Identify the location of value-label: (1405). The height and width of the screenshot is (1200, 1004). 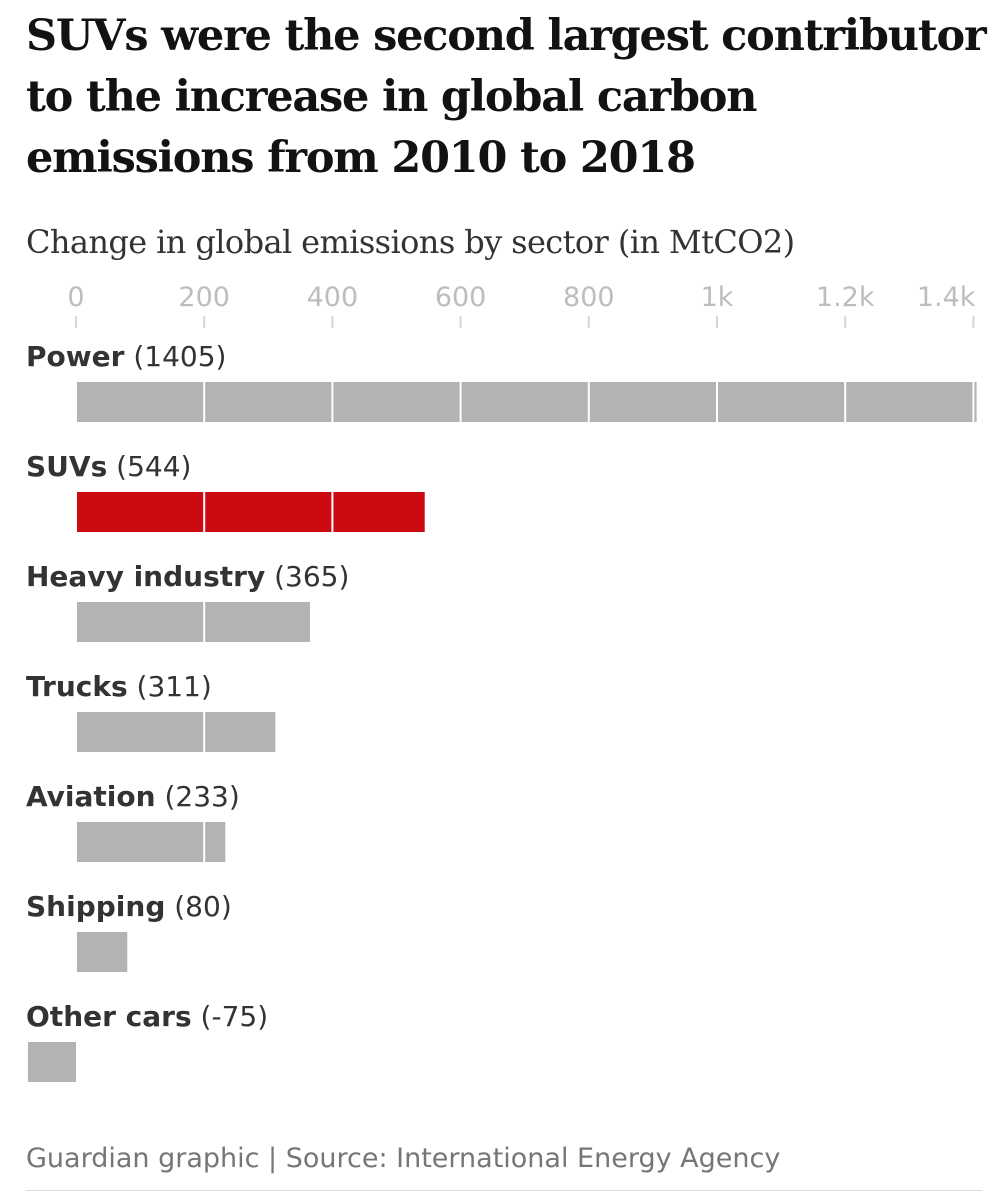
(175, 356).